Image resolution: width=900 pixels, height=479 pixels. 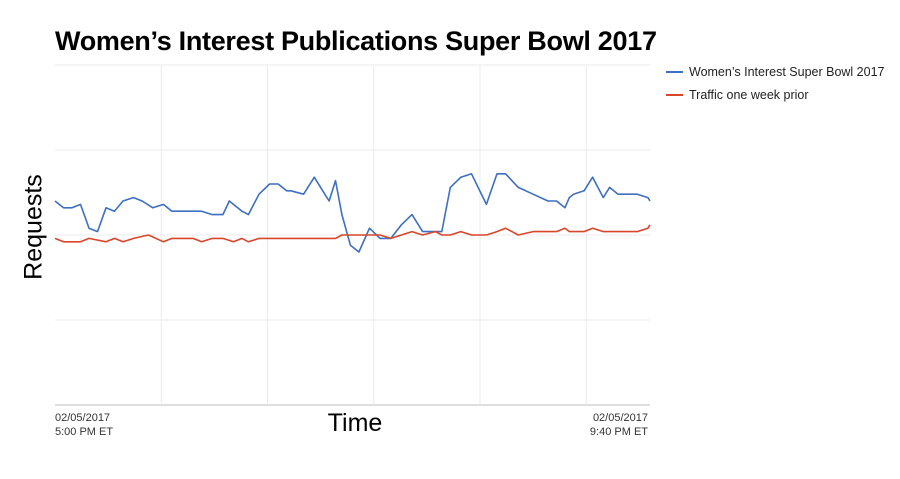 I want to click on legend-swatch-red, so click(x=674, y=95).